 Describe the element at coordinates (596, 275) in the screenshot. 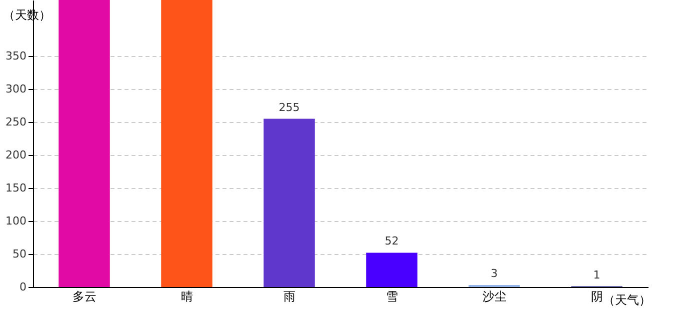

I see `data-label: 1` at that location.